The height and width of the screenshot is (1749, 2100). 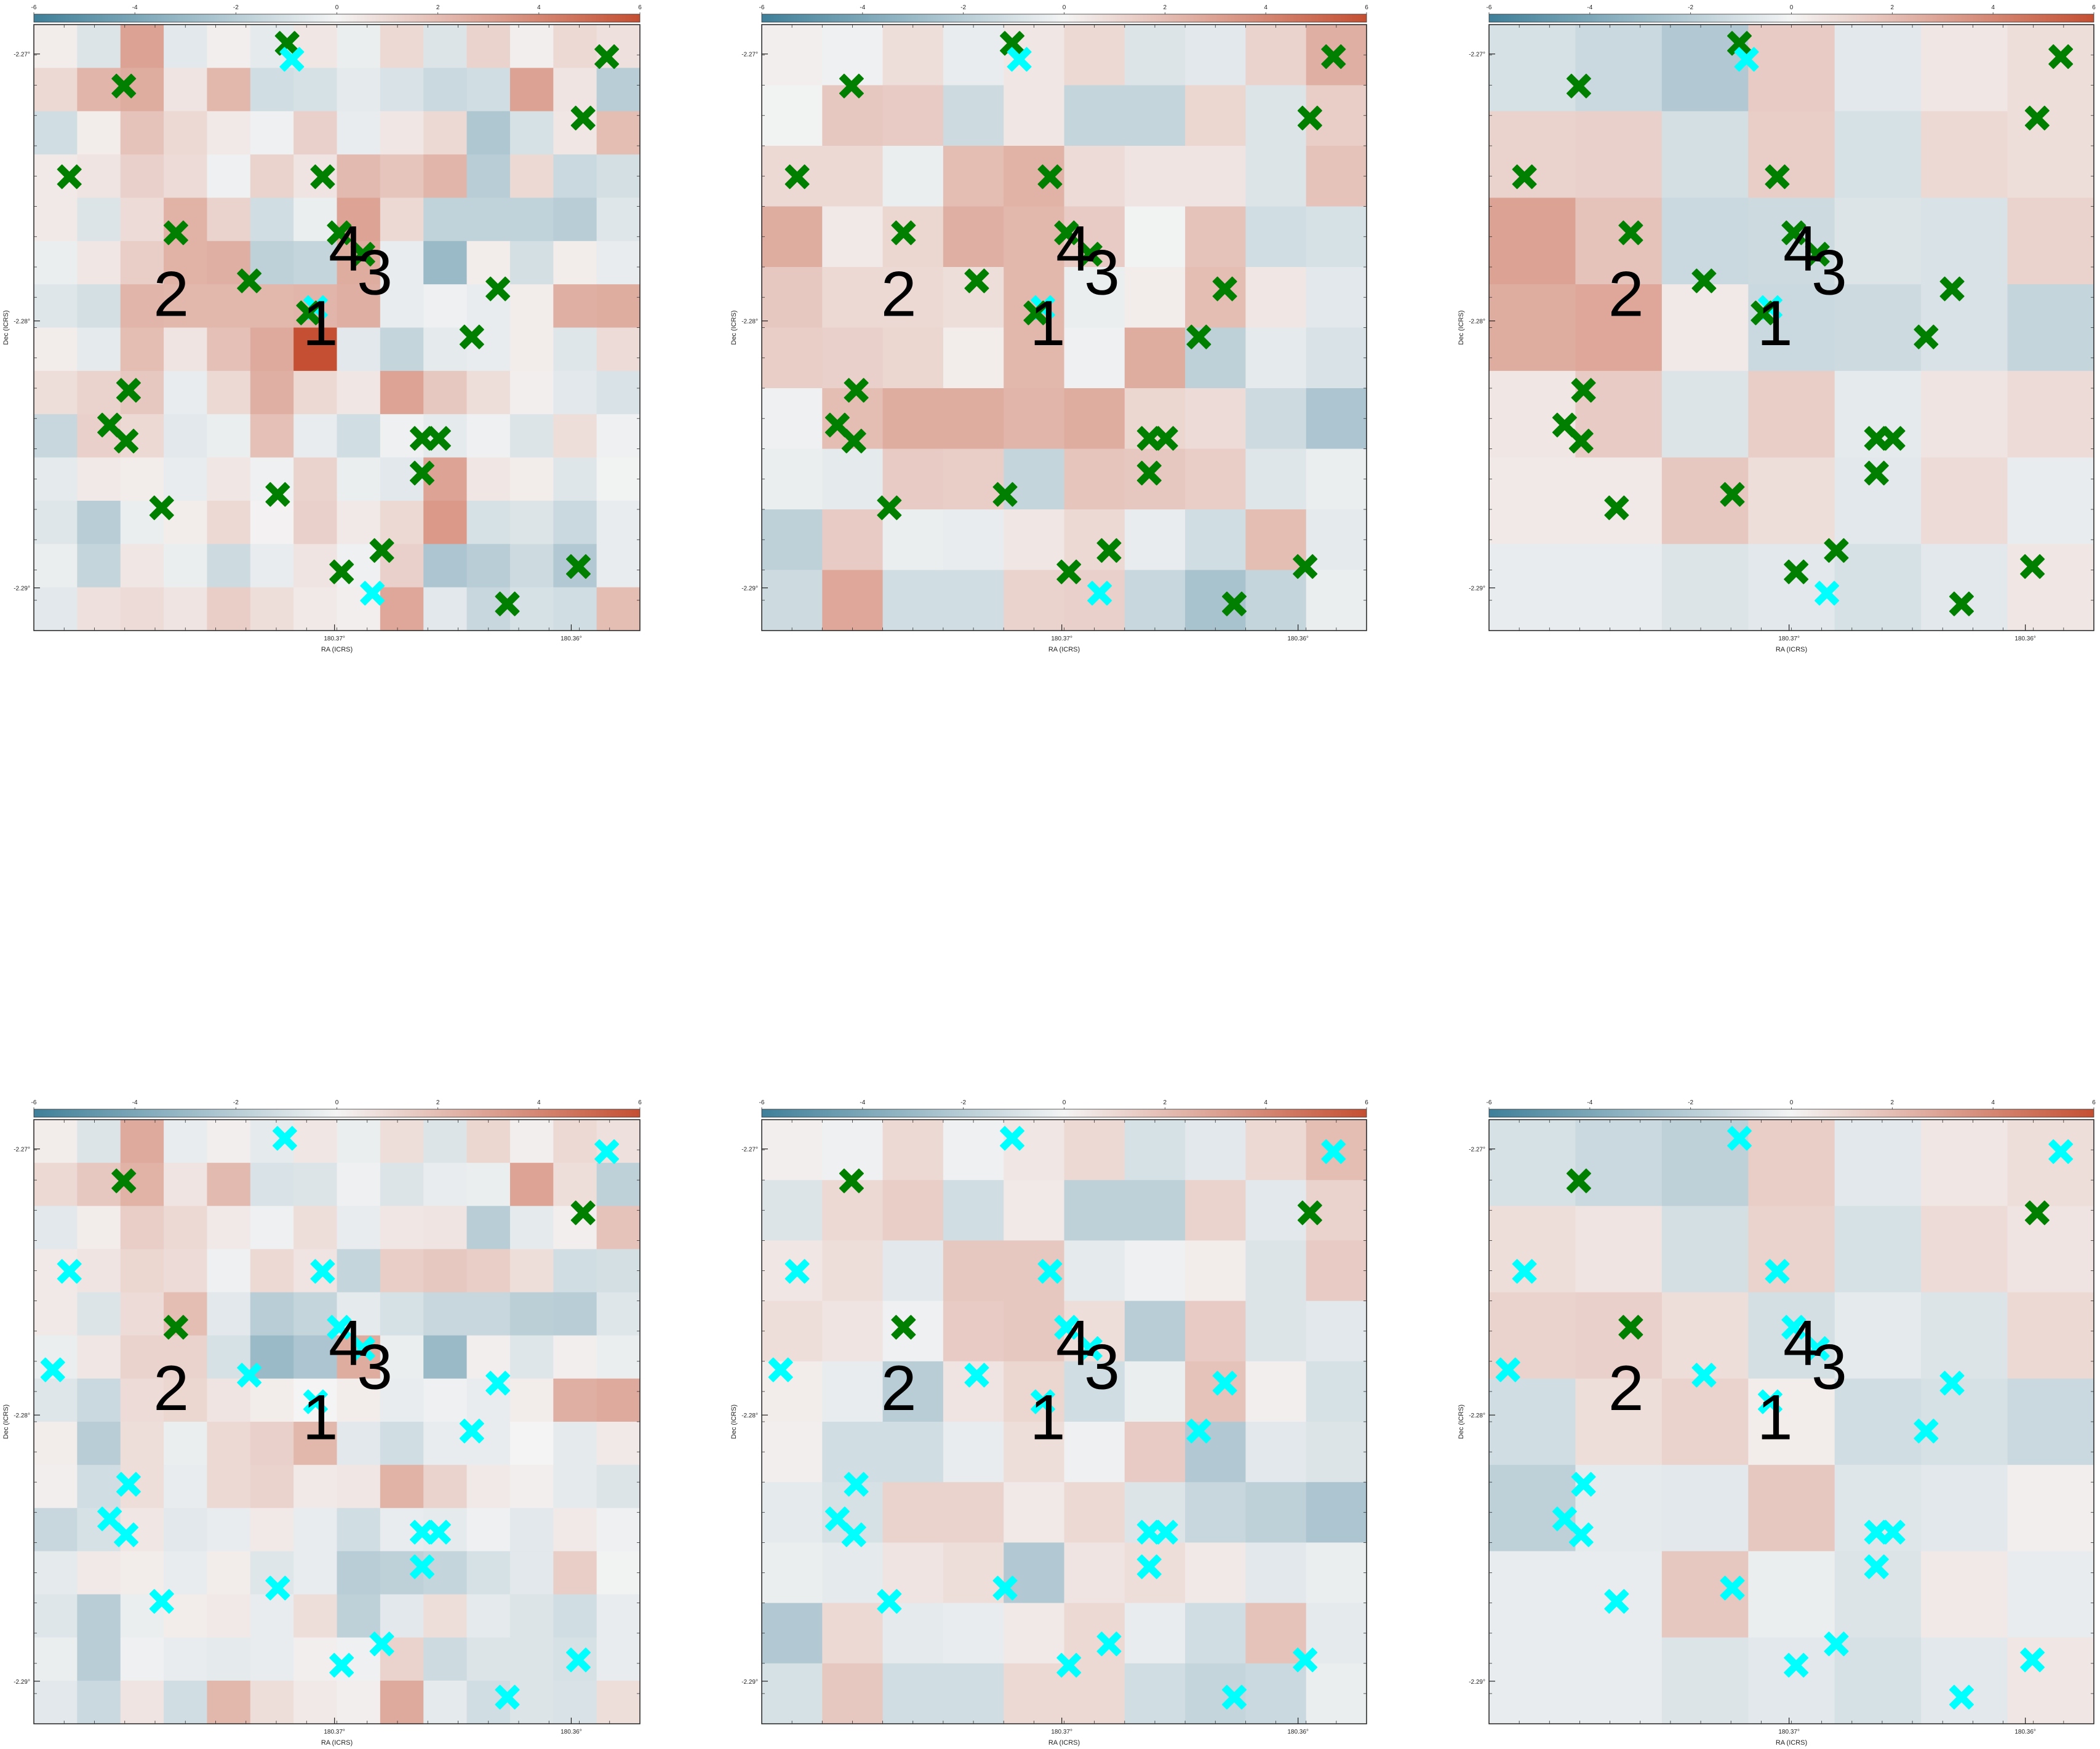 I want to click on marker-layer, so click(x=330, y=1418).